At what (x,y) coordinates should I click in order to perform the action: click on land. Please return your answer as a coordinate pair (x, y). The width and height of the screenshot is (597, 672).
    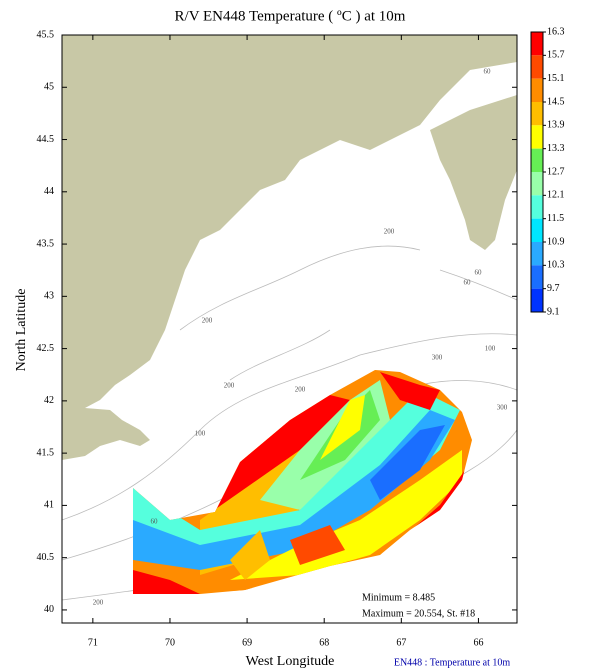
    Looking at the image, I should click on (473, 172).